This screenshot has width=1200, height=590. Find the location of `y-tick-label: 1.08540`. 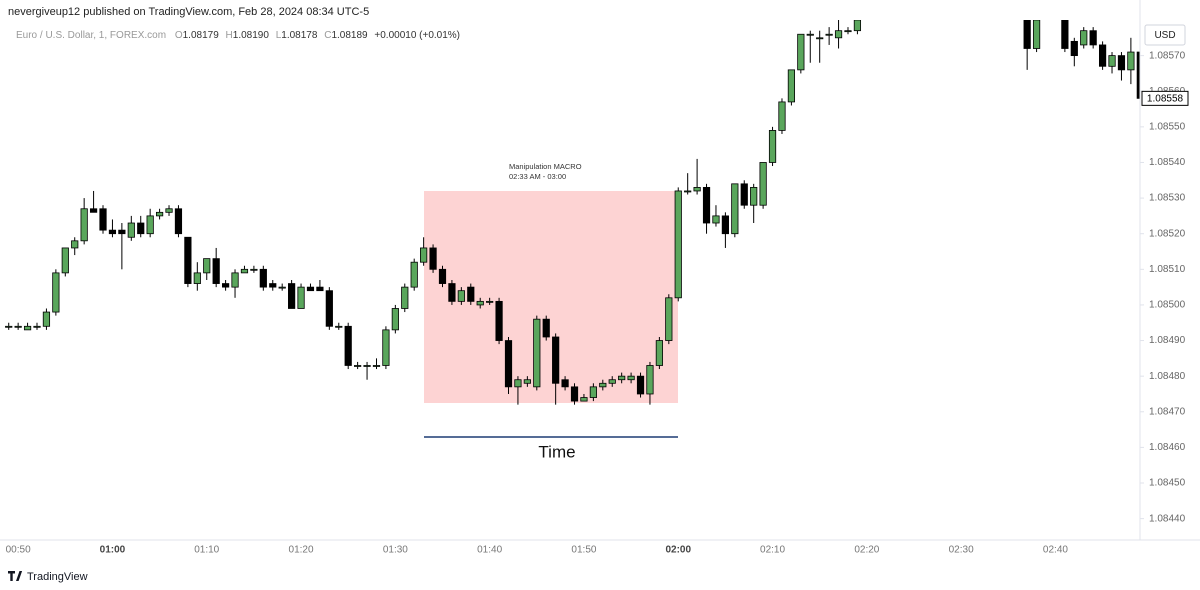

y-tick-label: 1.08540 is located at coordinates (1167, 162).